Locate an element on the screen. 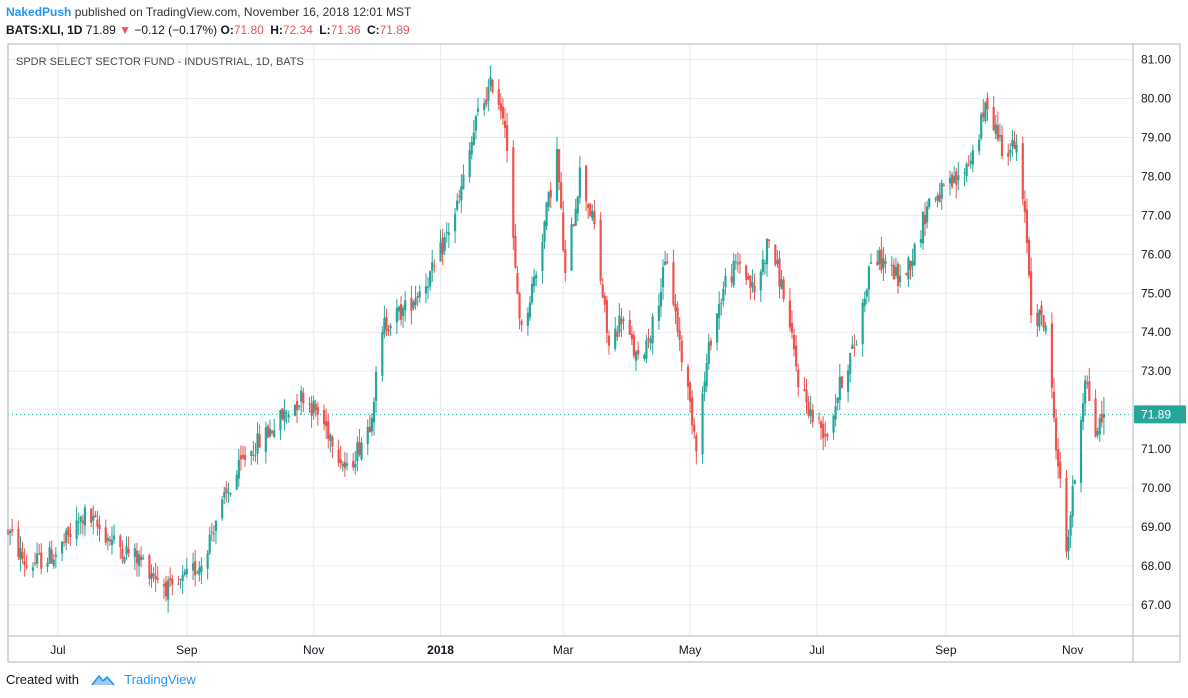 The image size is (1188, 698). author-name: NakedPush is located at coordinates (39, 12).